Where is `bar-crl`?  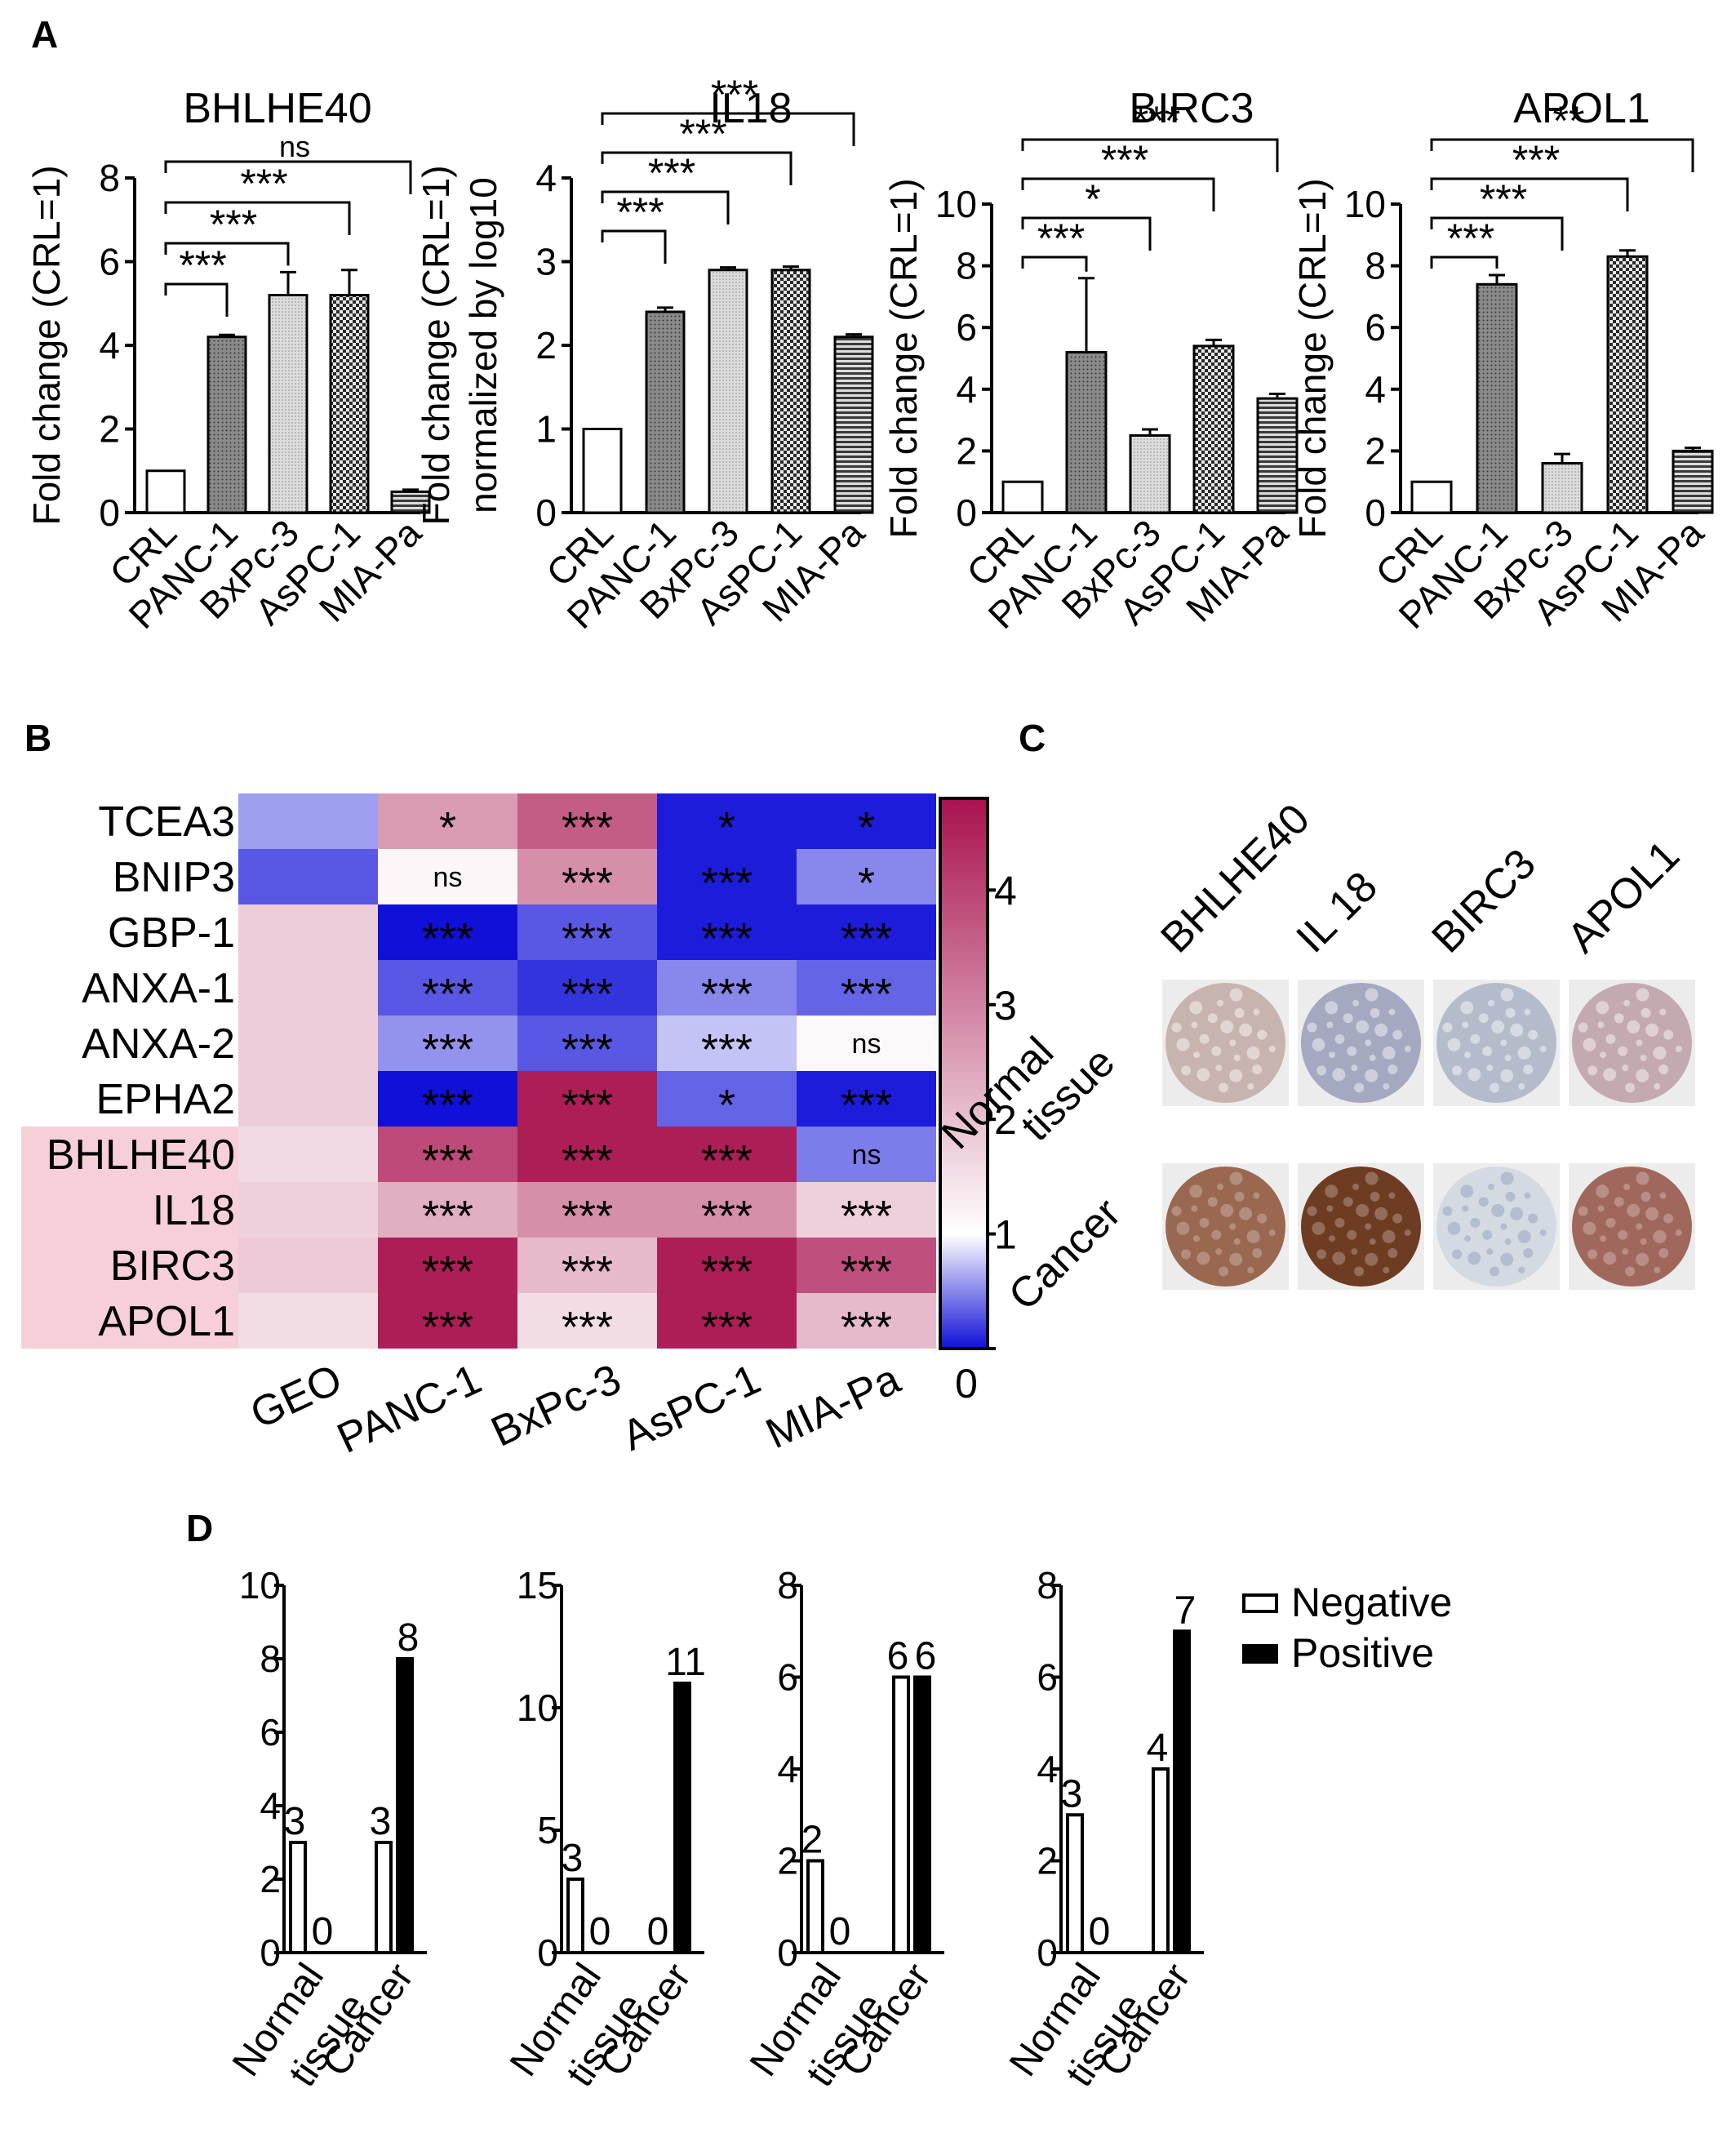 bar-crl is located at coordinates (1431, 497).